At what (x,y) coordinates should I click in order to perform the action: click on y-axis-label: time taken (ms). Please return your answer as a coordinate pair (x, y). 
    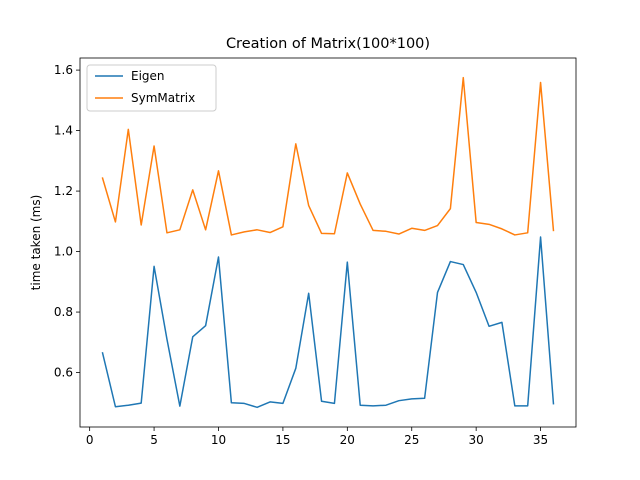
    Looking at the image, I should click on (36, 243).